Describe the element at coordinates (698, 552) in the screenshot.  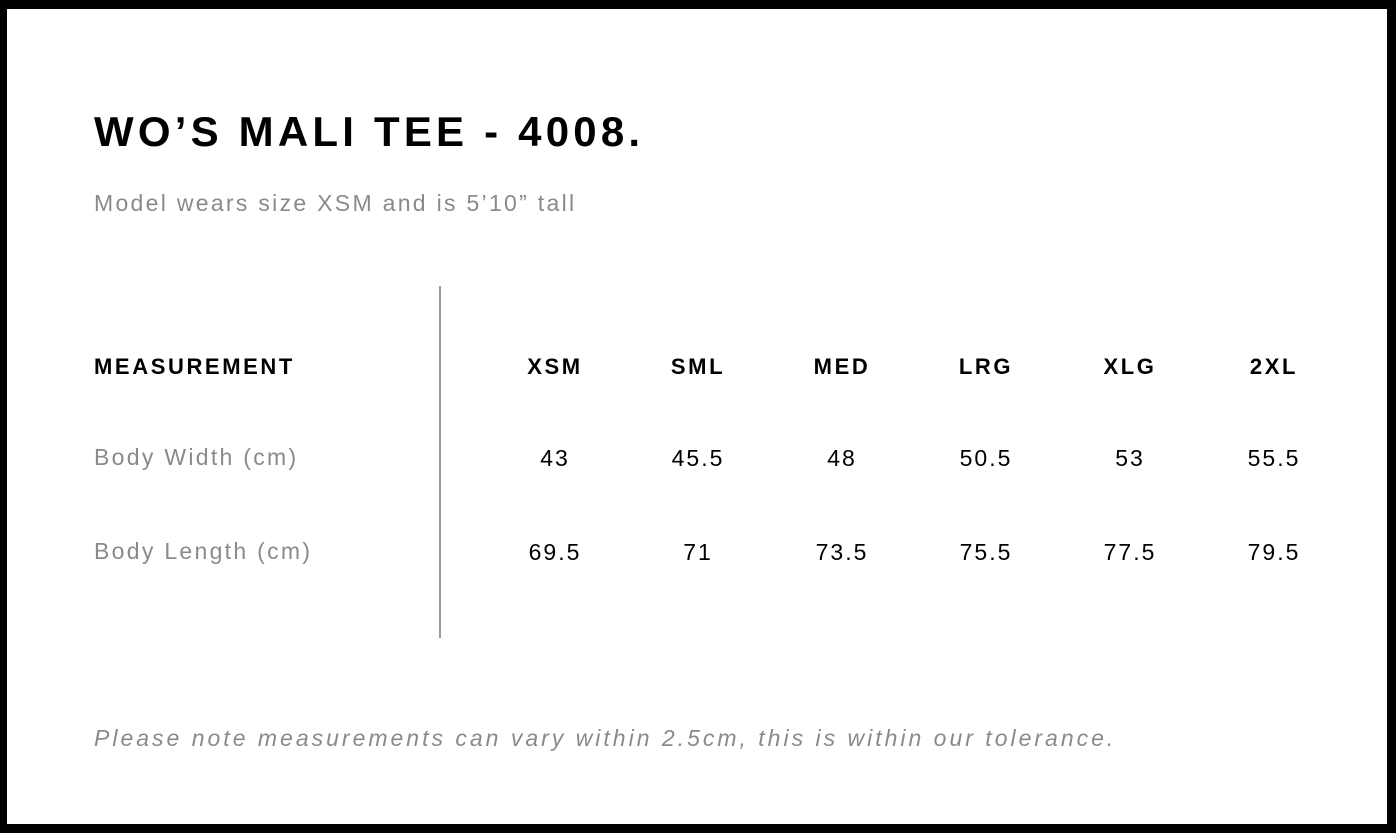
I see `measurement-value: 71` at that location.